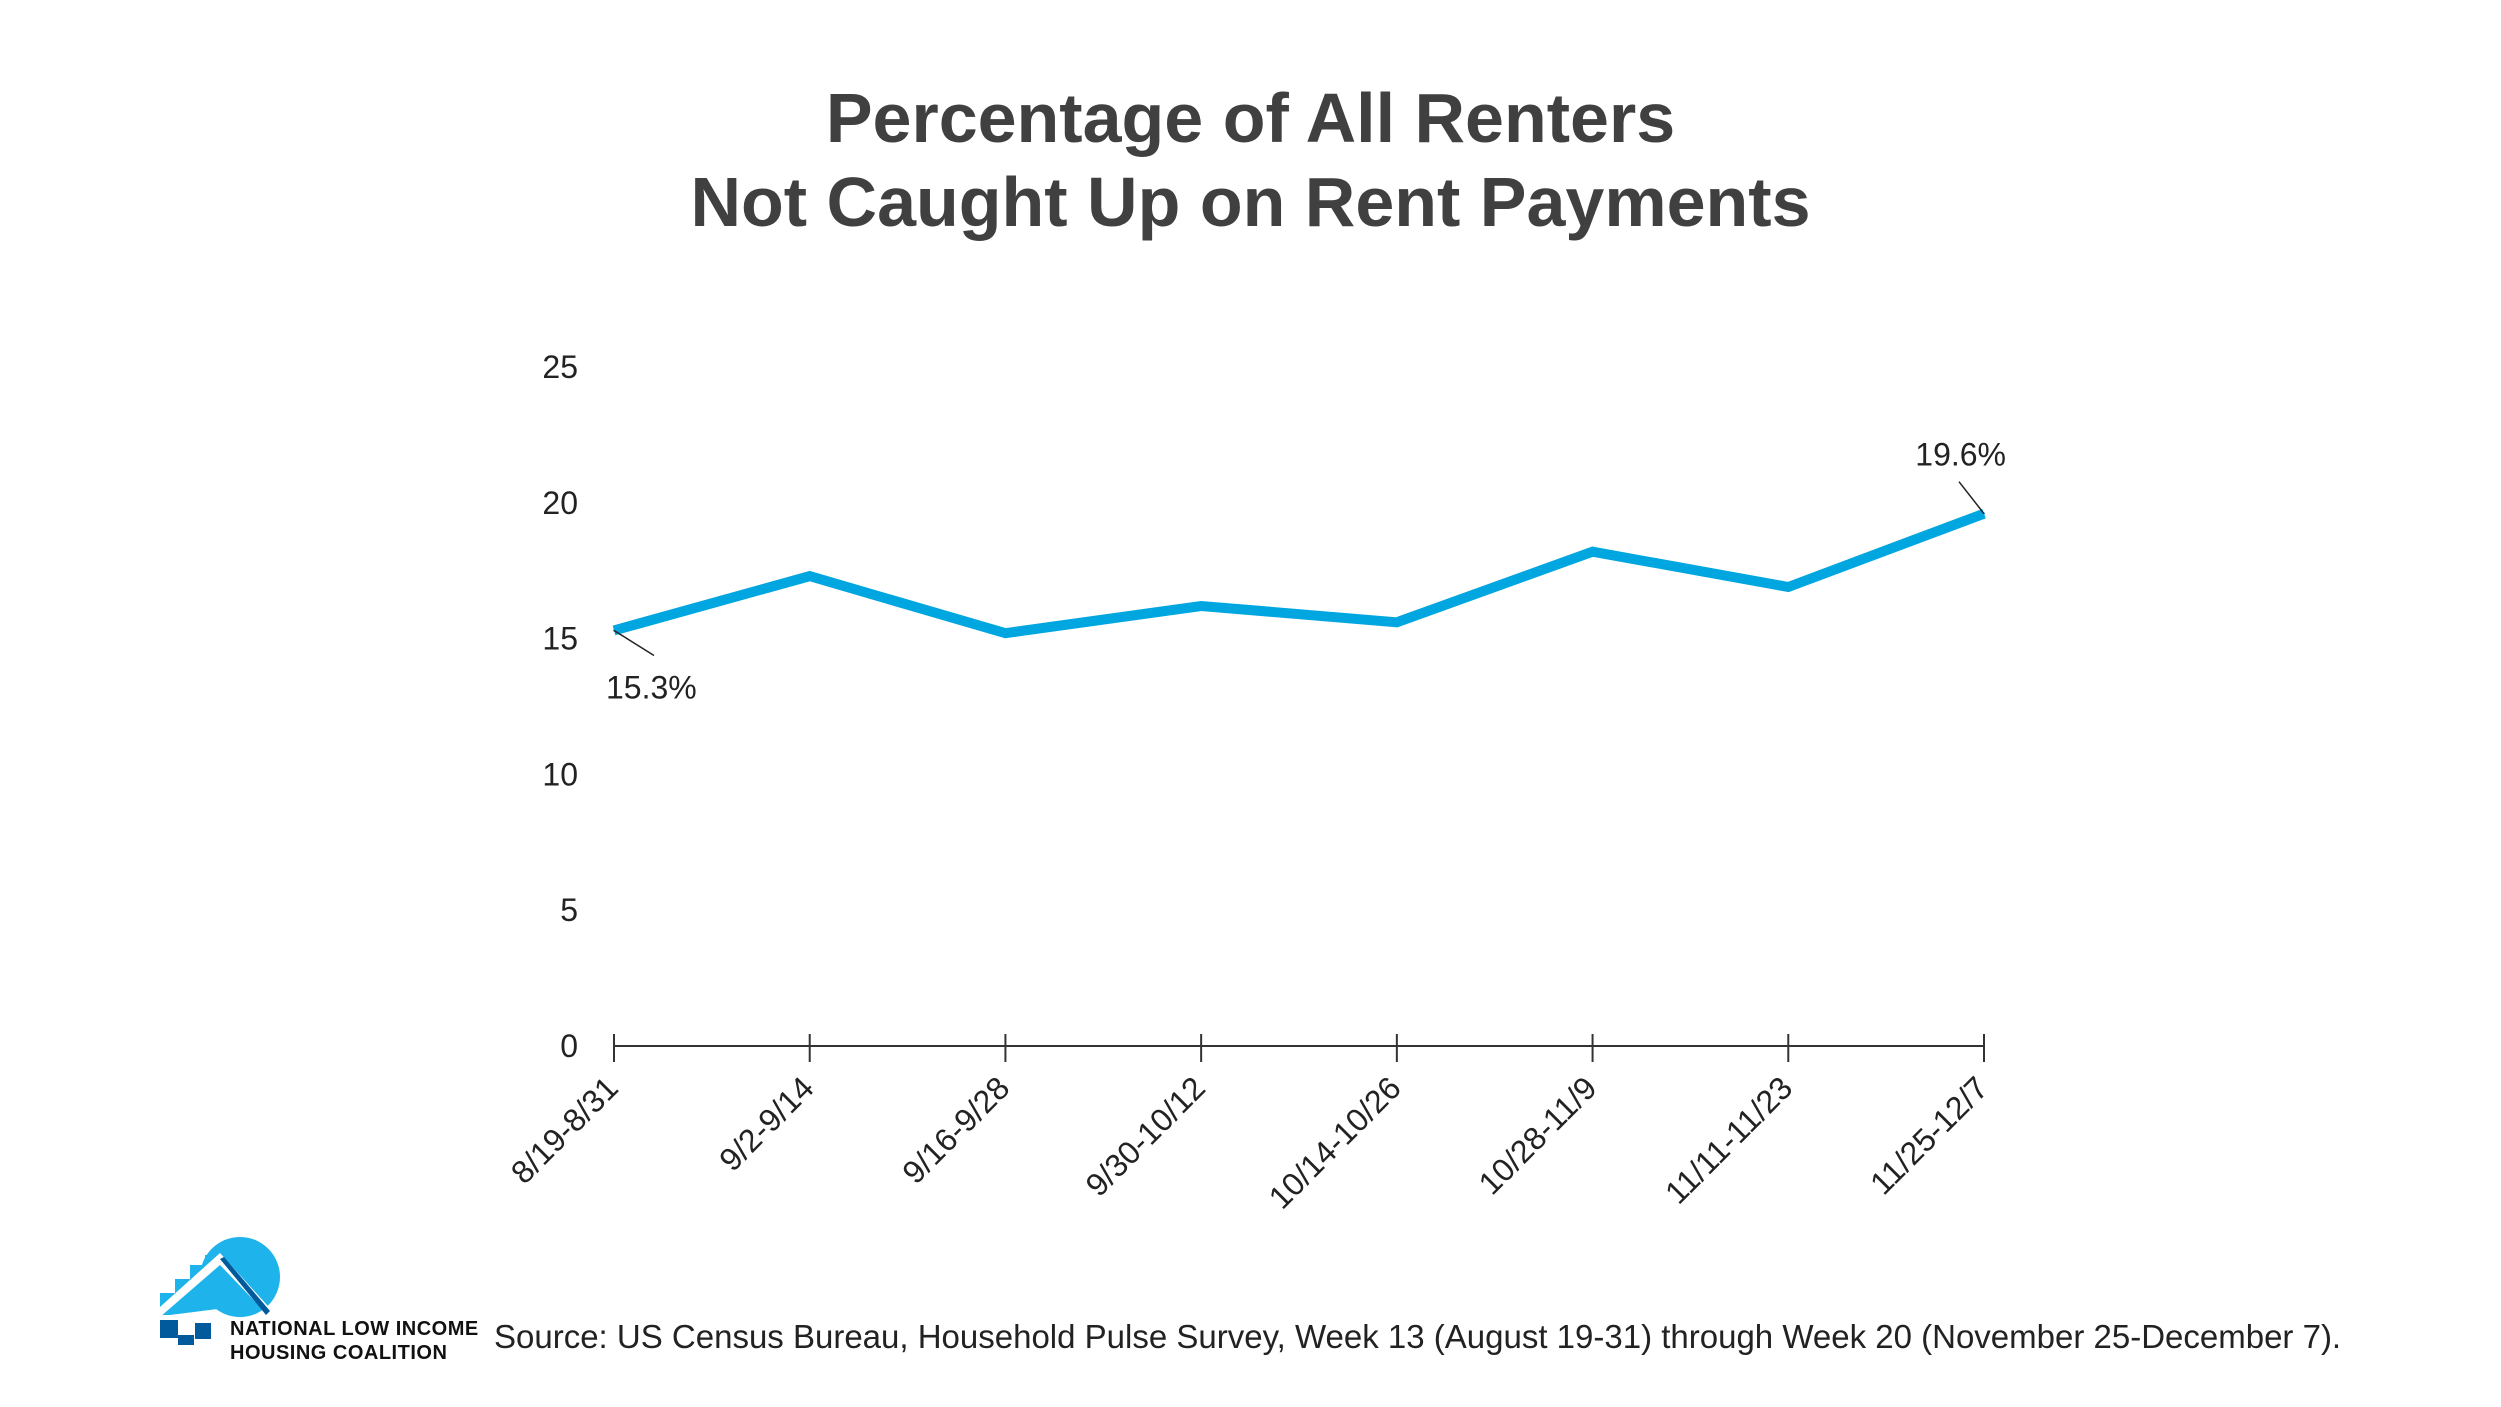 This screenshot has height=1407, width=2501. I want to click on y-tick-label: 25, so click(560, 367).